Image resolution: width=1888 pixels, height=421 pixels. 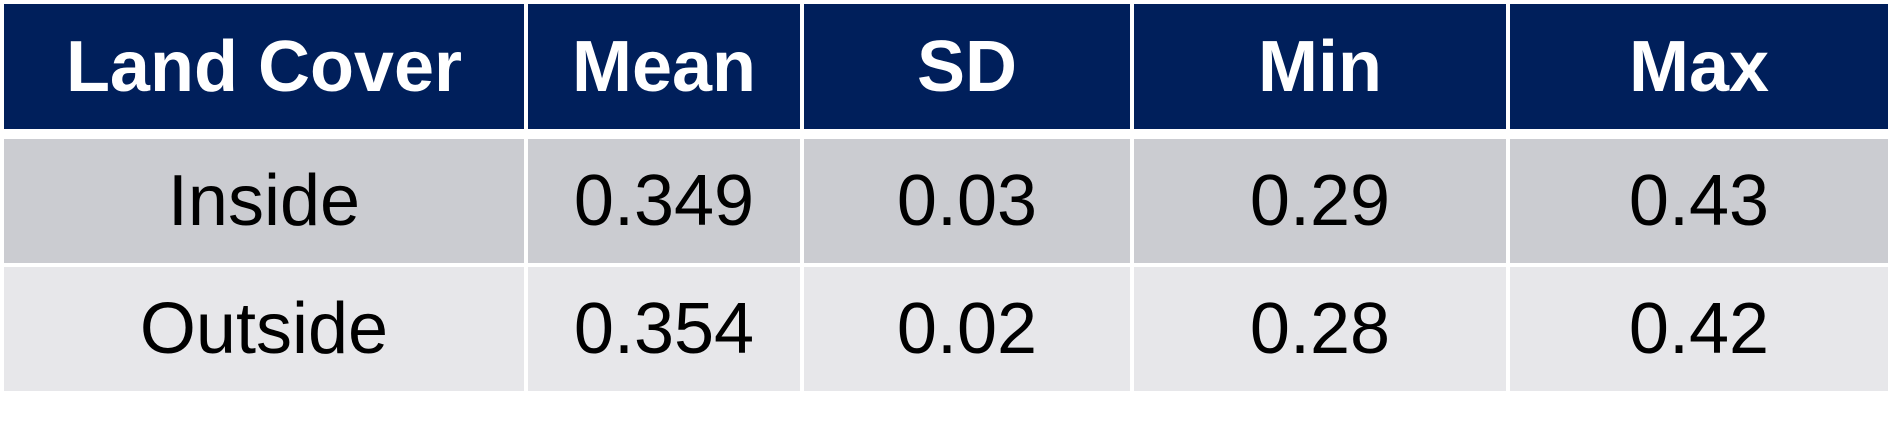 What do you see at coordinates (1699, 201) in the screenshot?
I see `cell-max: 0.43` at bounding box center [1699, 201].